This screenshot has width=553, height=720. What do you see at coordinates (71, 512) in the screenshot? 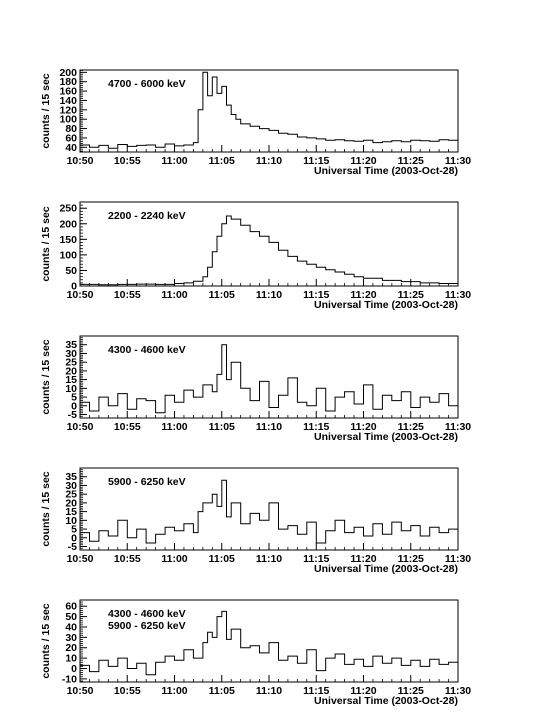
I see `y-tick-label: 15` at bounding box center [71, 512].